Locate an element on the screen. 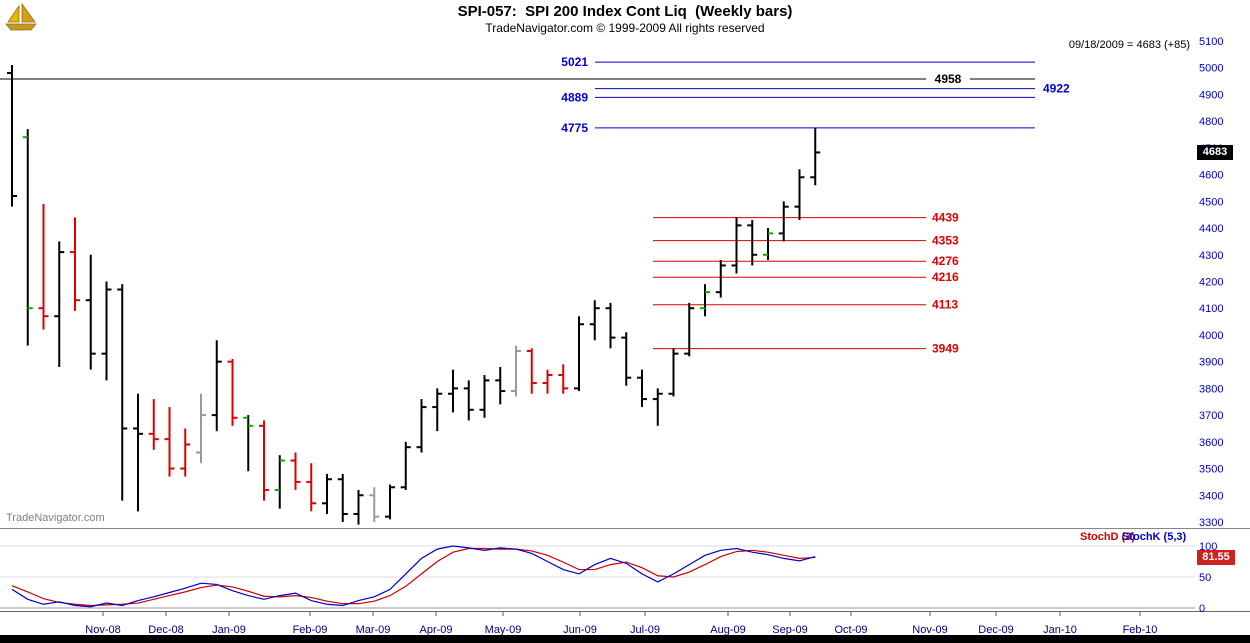 This screenshot has height=643, width=1250. last-quote-text: 09/18/2009 = 4683 (+85) is located at coordinates (1129, 45).